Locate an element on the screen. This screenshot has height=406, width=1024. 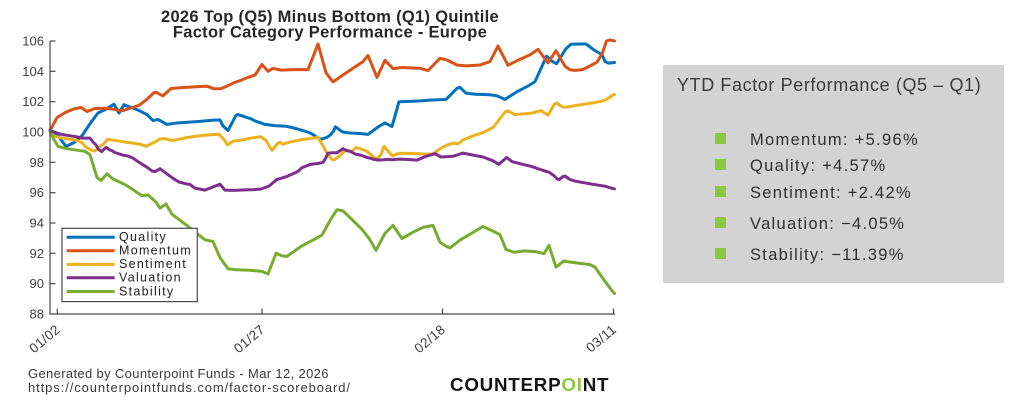
svg-text: Stability is located at coordinates (146, 291).